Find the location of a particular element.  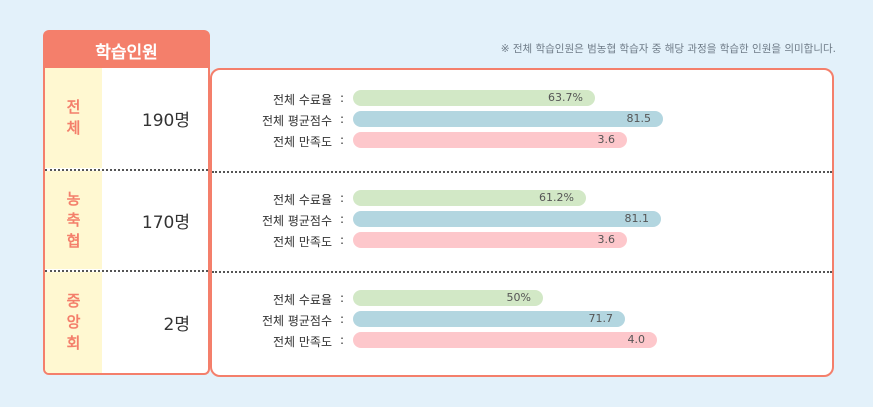

group-name: 농축협 is located at coordinates (73, 219).